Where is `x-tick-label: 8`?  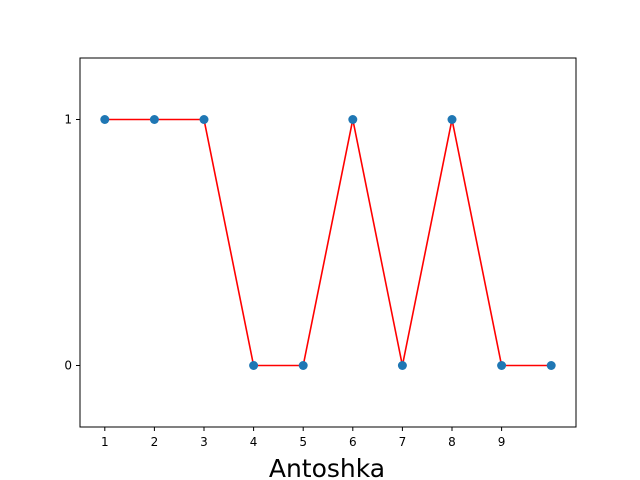
x-tick-label: 8 is located at coordinates (452, 442).